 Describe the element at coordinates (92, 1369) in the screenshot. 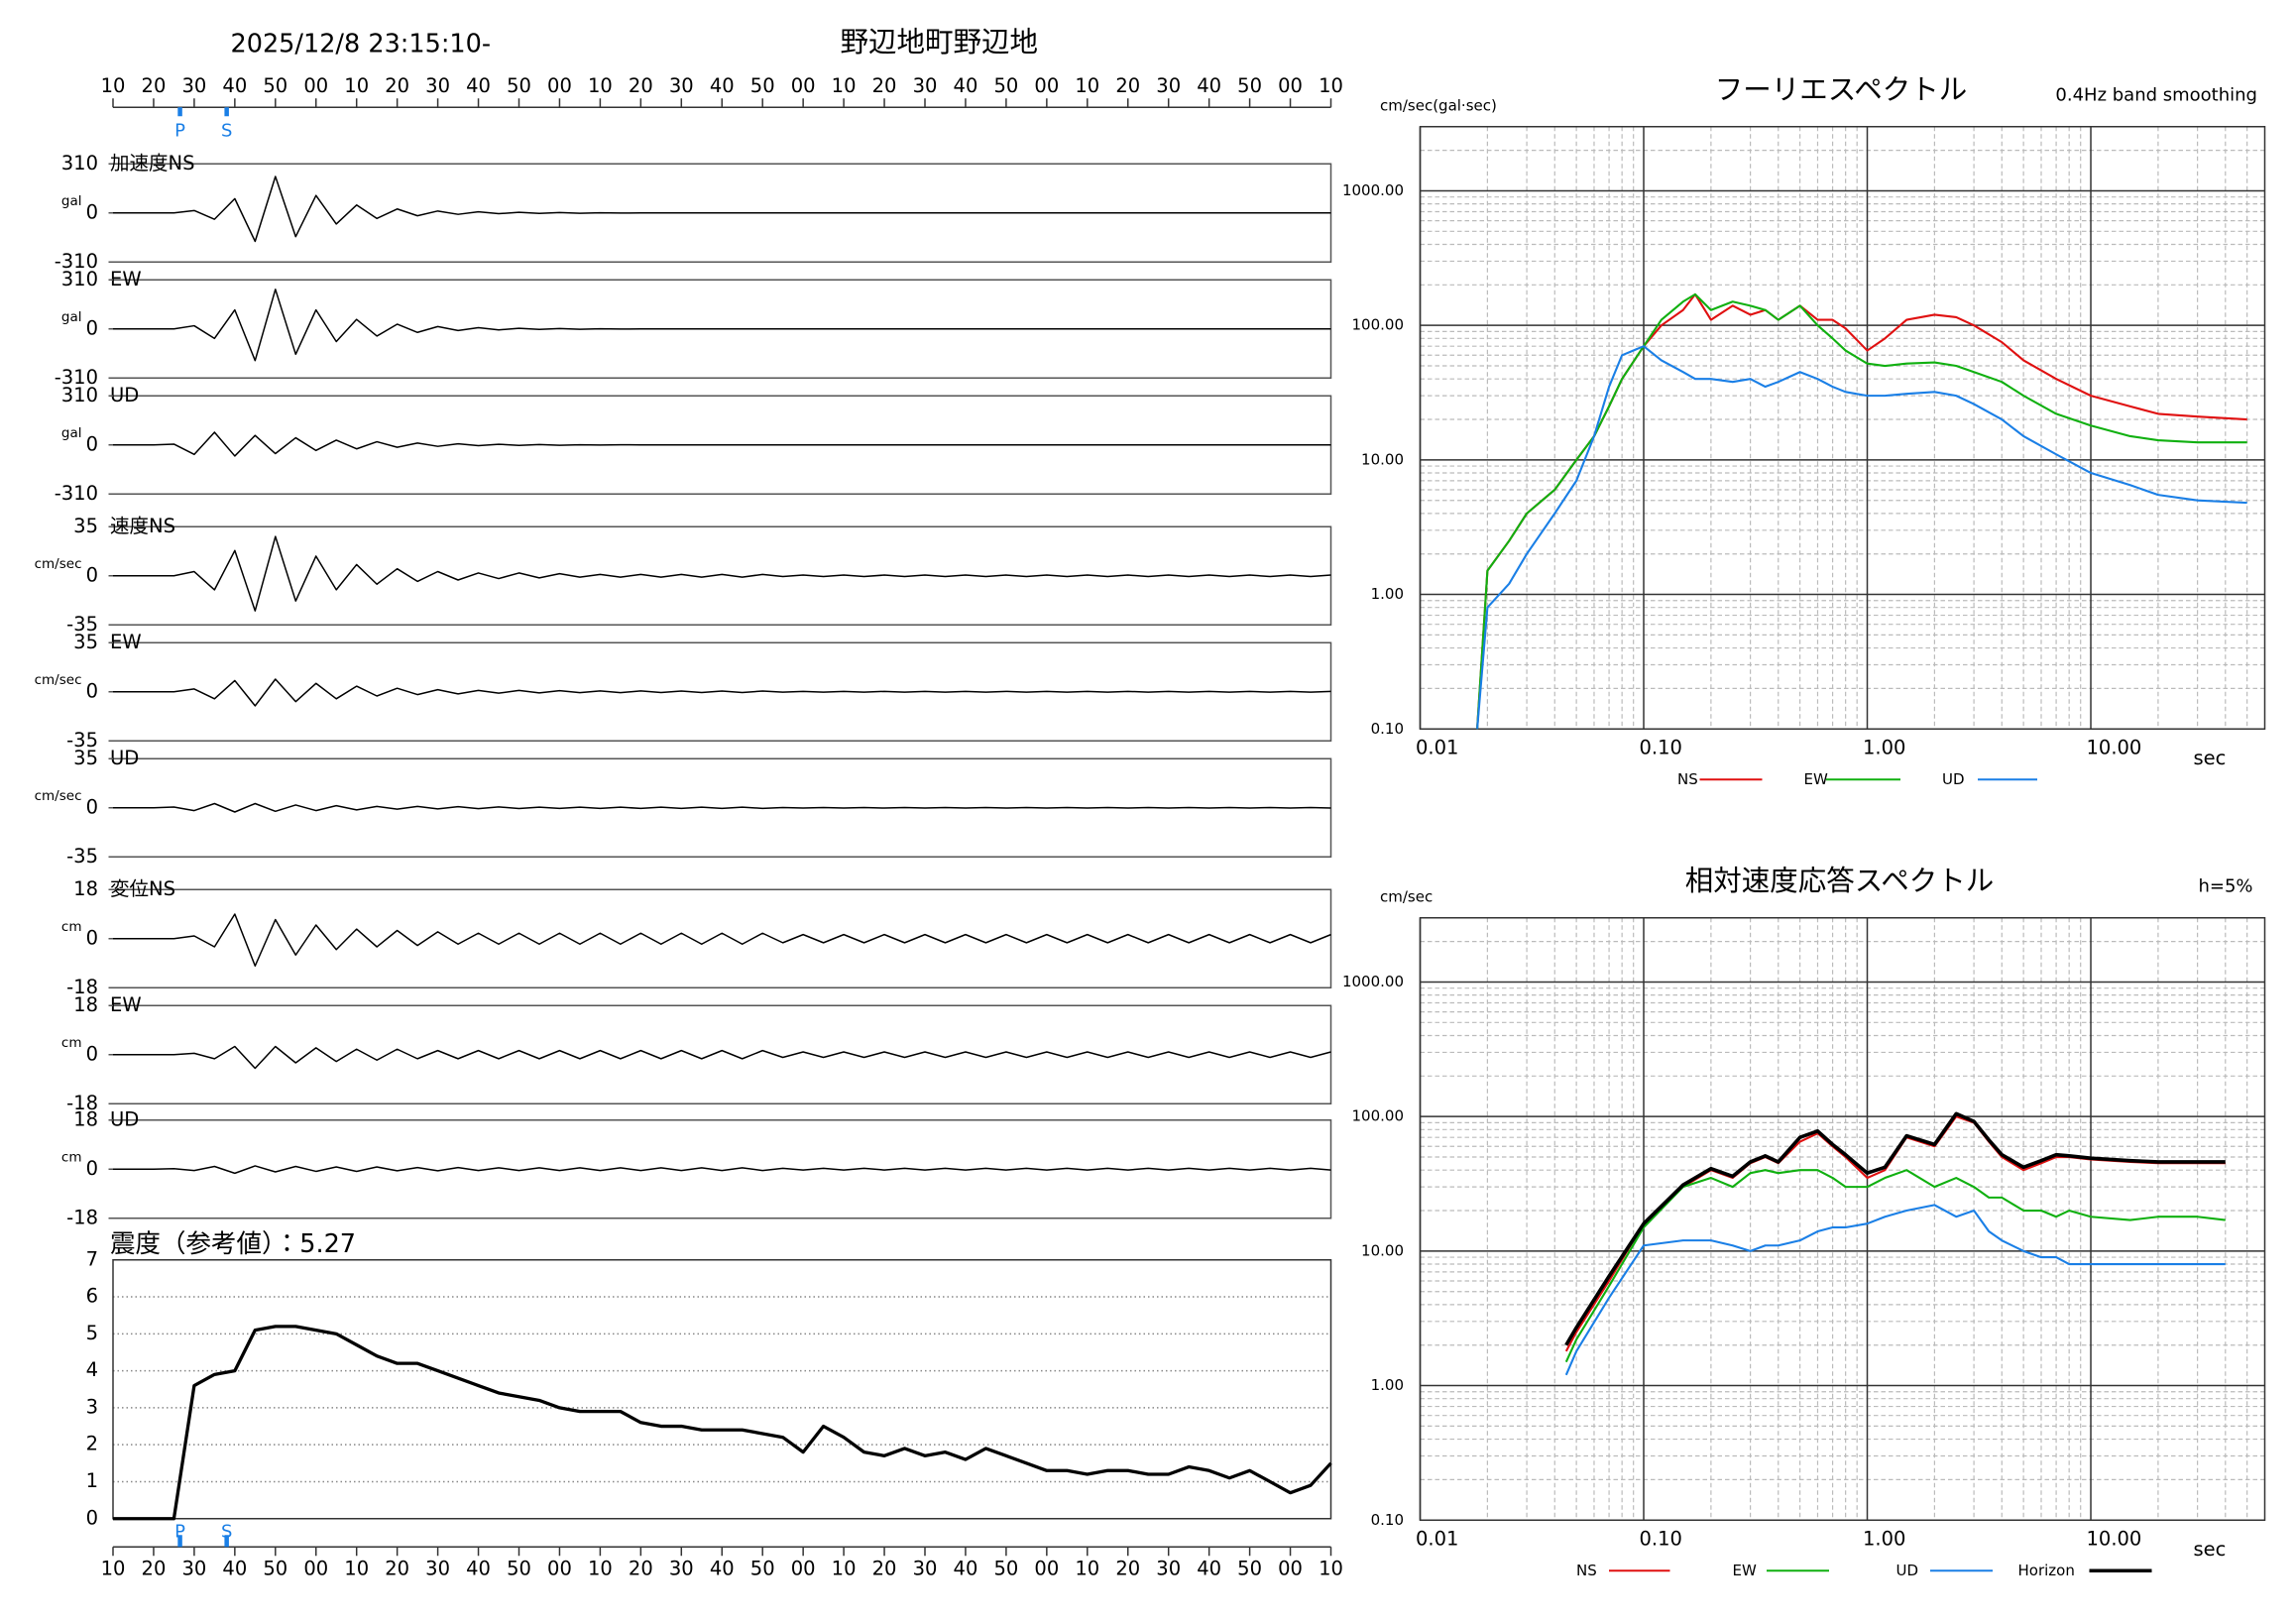

I see `y-tick-label: 4` at that location.